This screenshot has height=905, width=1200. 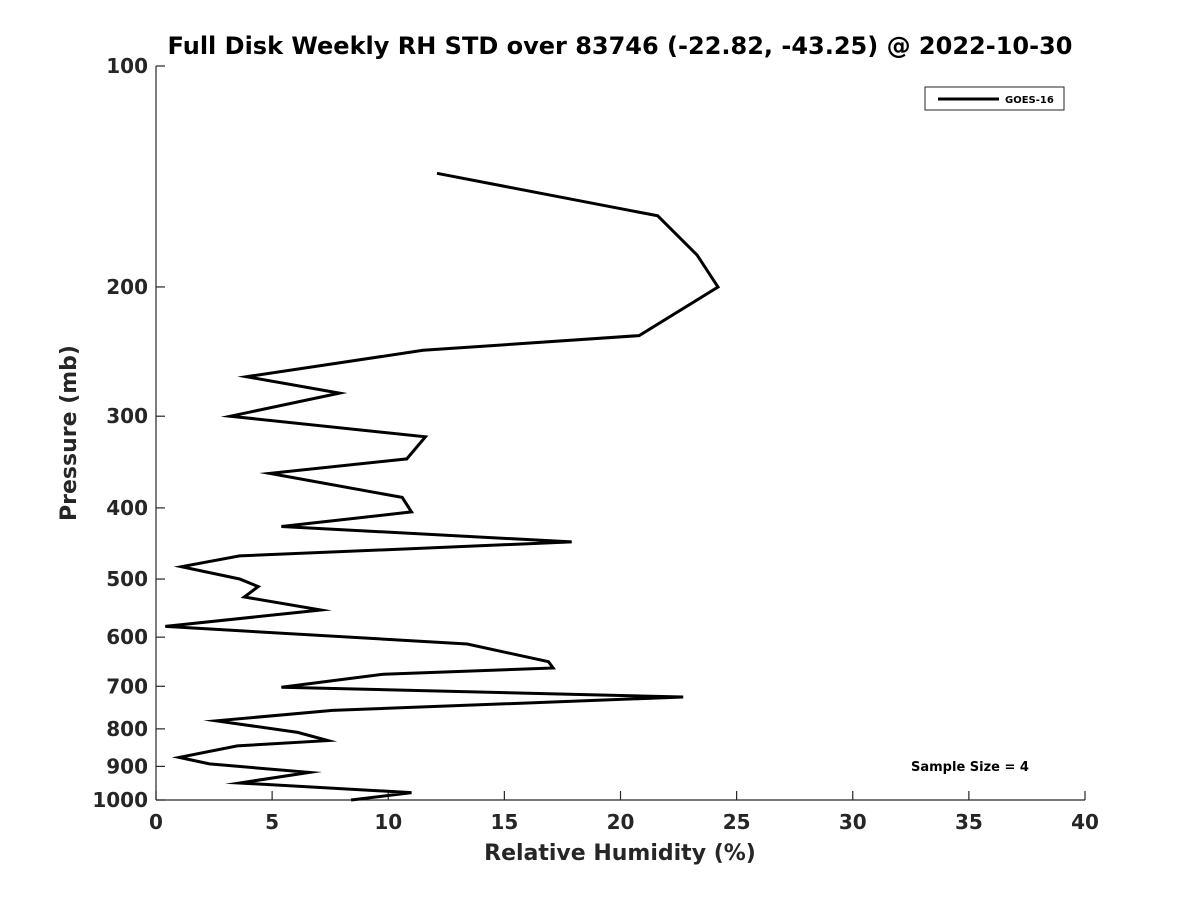 What do you see at coordinates (853, 822) in the screenshot?
I see `x-tick-label: 30` at bounding box center [853, 822].